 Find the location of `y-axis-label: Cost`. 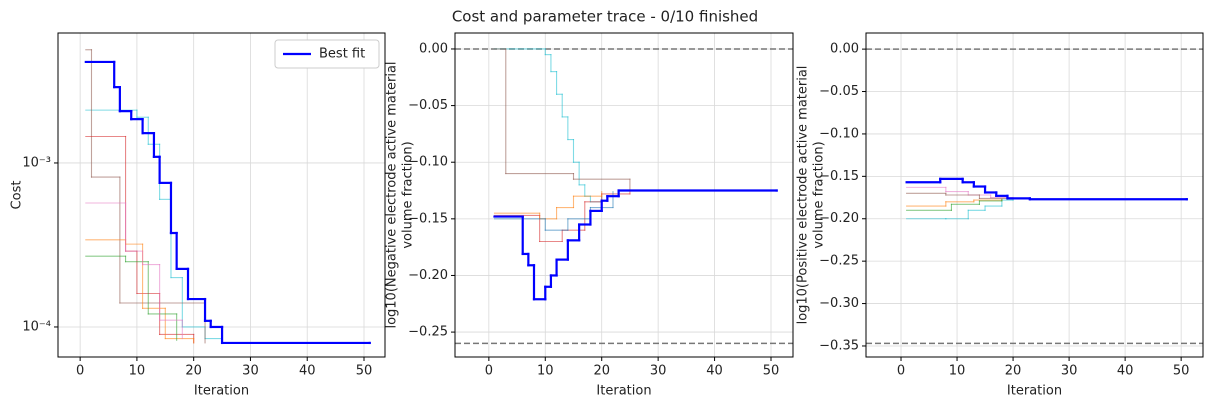

y-axis-label: Cost is located at coordinates (17, 195).